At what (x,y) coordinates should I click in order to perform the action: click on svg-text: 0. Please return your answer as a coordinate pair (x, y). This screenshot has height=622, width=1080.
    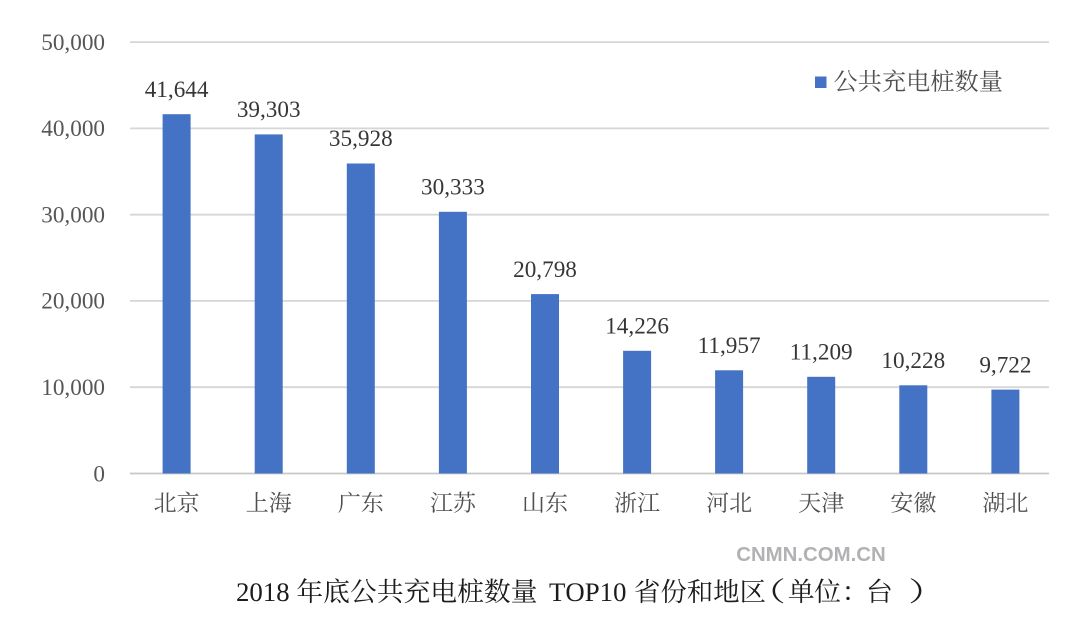
    Looking at the image, I should click on (99, 474).